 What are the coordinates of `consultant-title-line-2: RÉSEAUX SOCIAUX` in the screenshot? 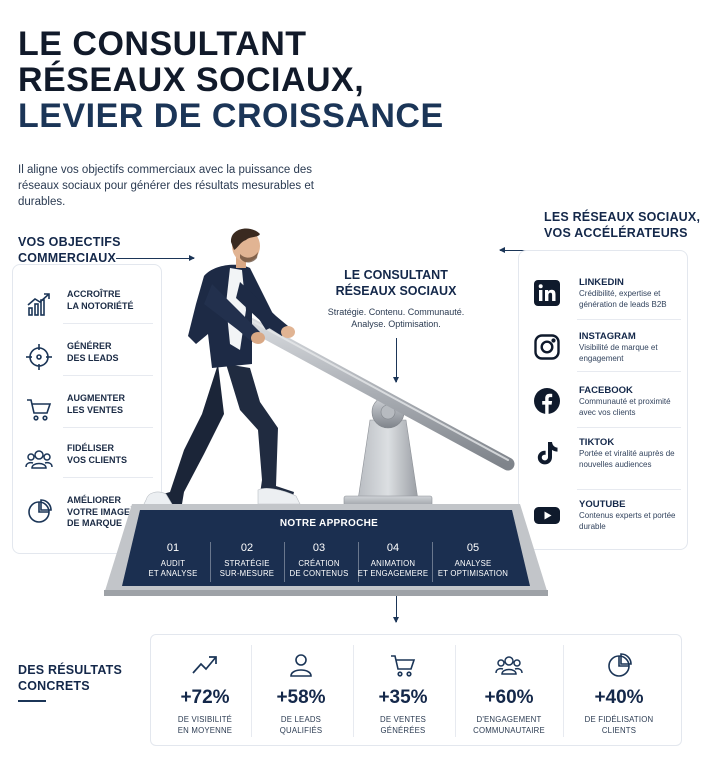 It's located at (396, 292).